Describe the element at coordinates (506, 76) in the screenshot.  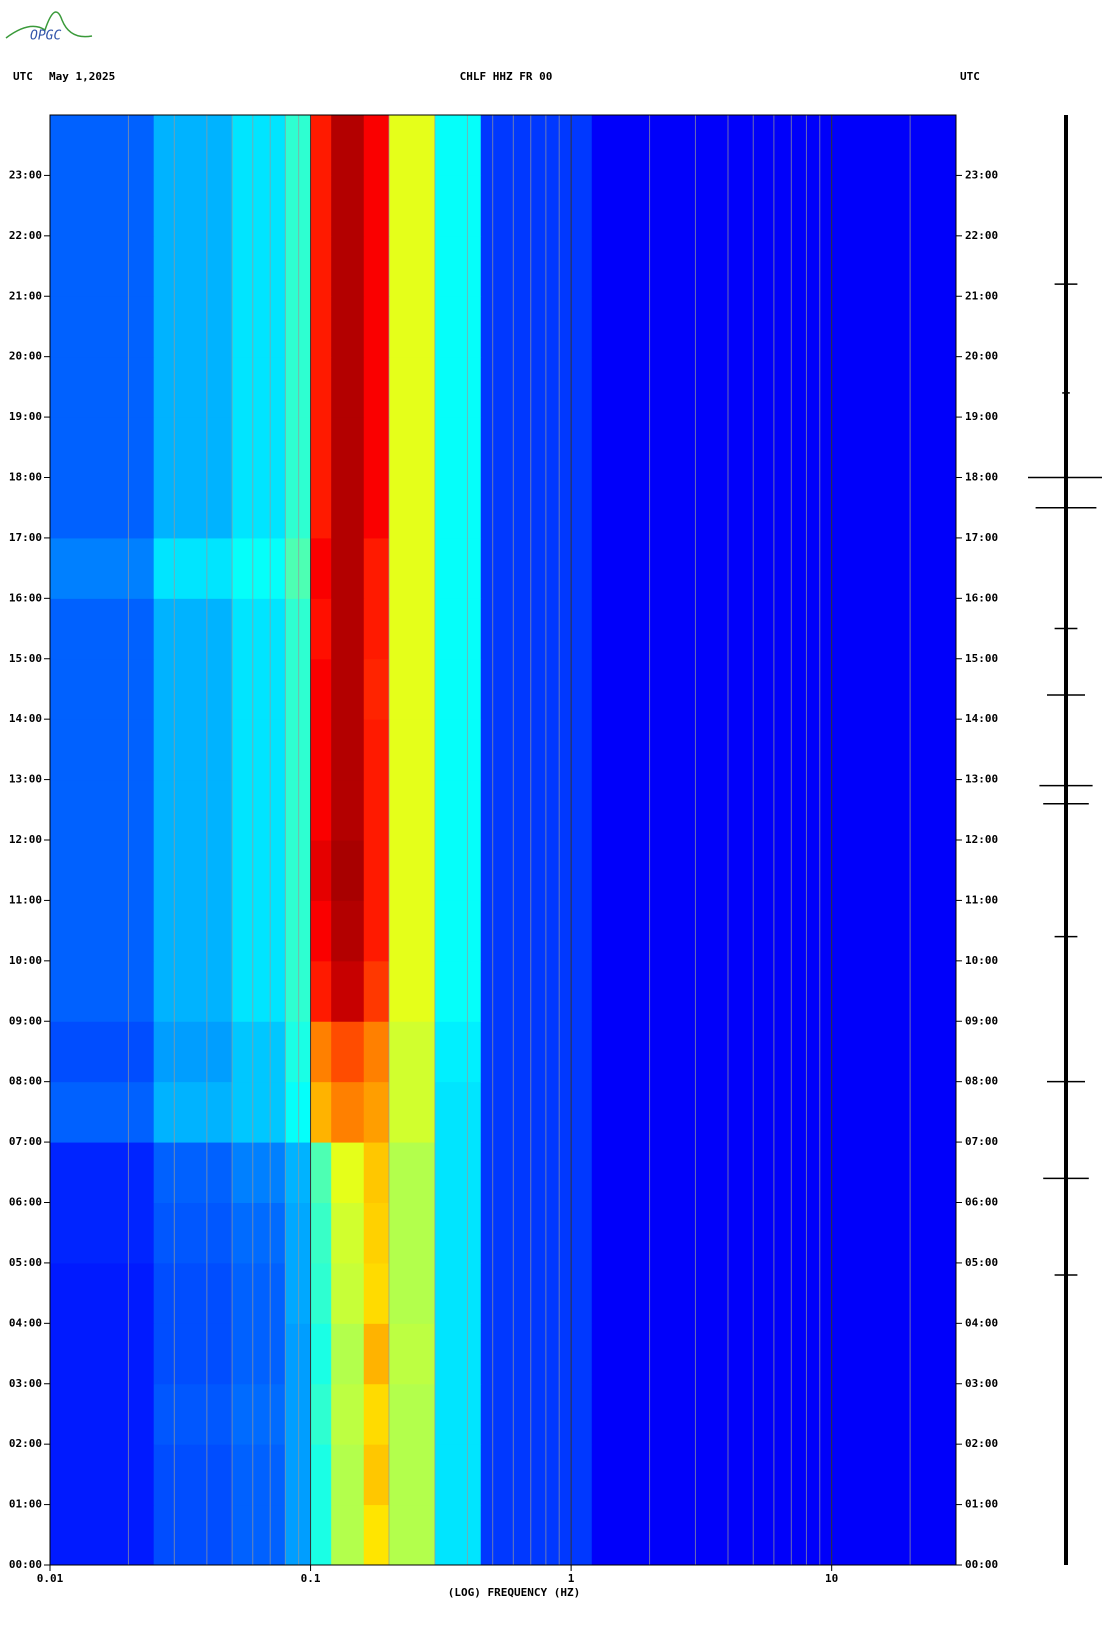
I see `chart-title: CHLF HHZ FR 00` at that location.